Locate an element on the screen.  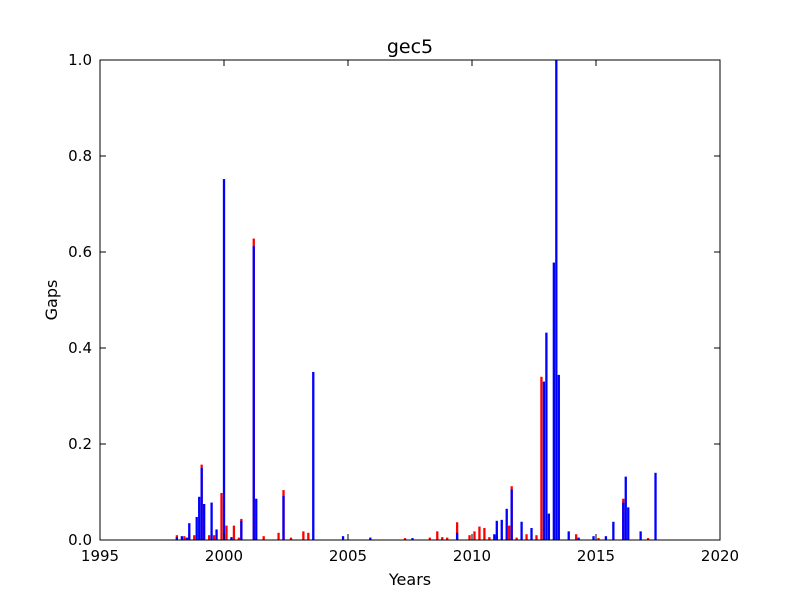
y-axis-label: Gaps is located at coordinates (51, 300).